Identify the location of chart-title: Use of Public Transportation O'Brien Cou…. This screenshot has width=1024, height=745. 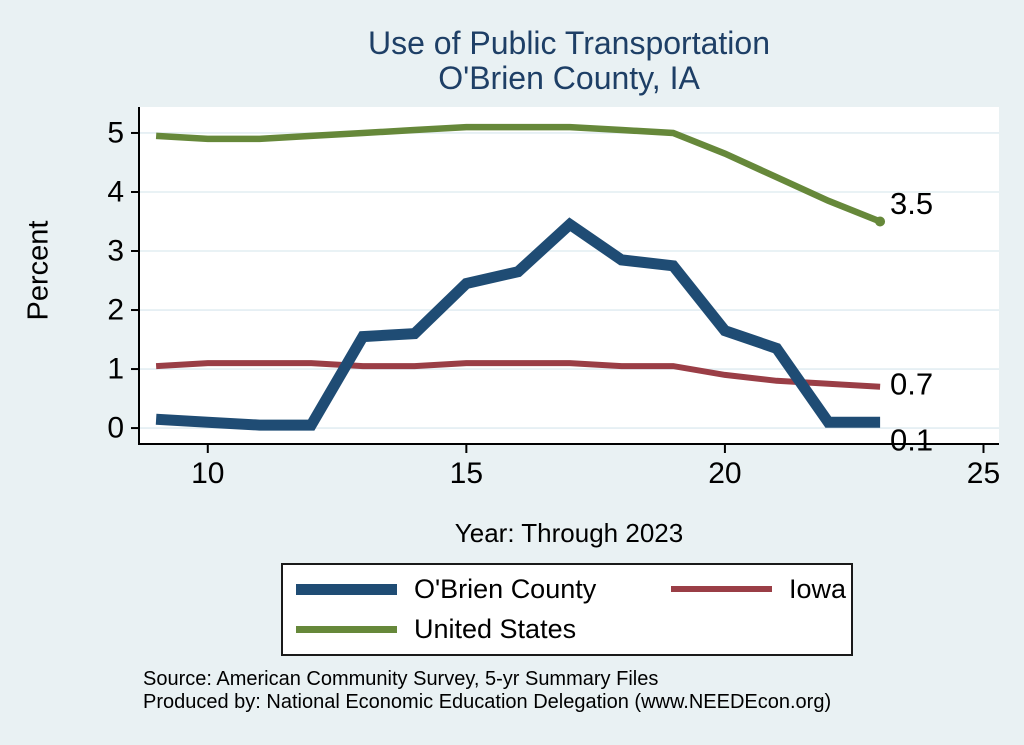
(569, 61).